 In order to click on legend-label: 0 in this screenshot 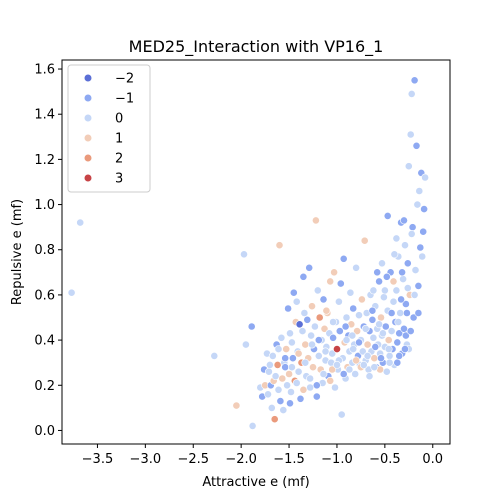, I will do `click(119, 119)`.